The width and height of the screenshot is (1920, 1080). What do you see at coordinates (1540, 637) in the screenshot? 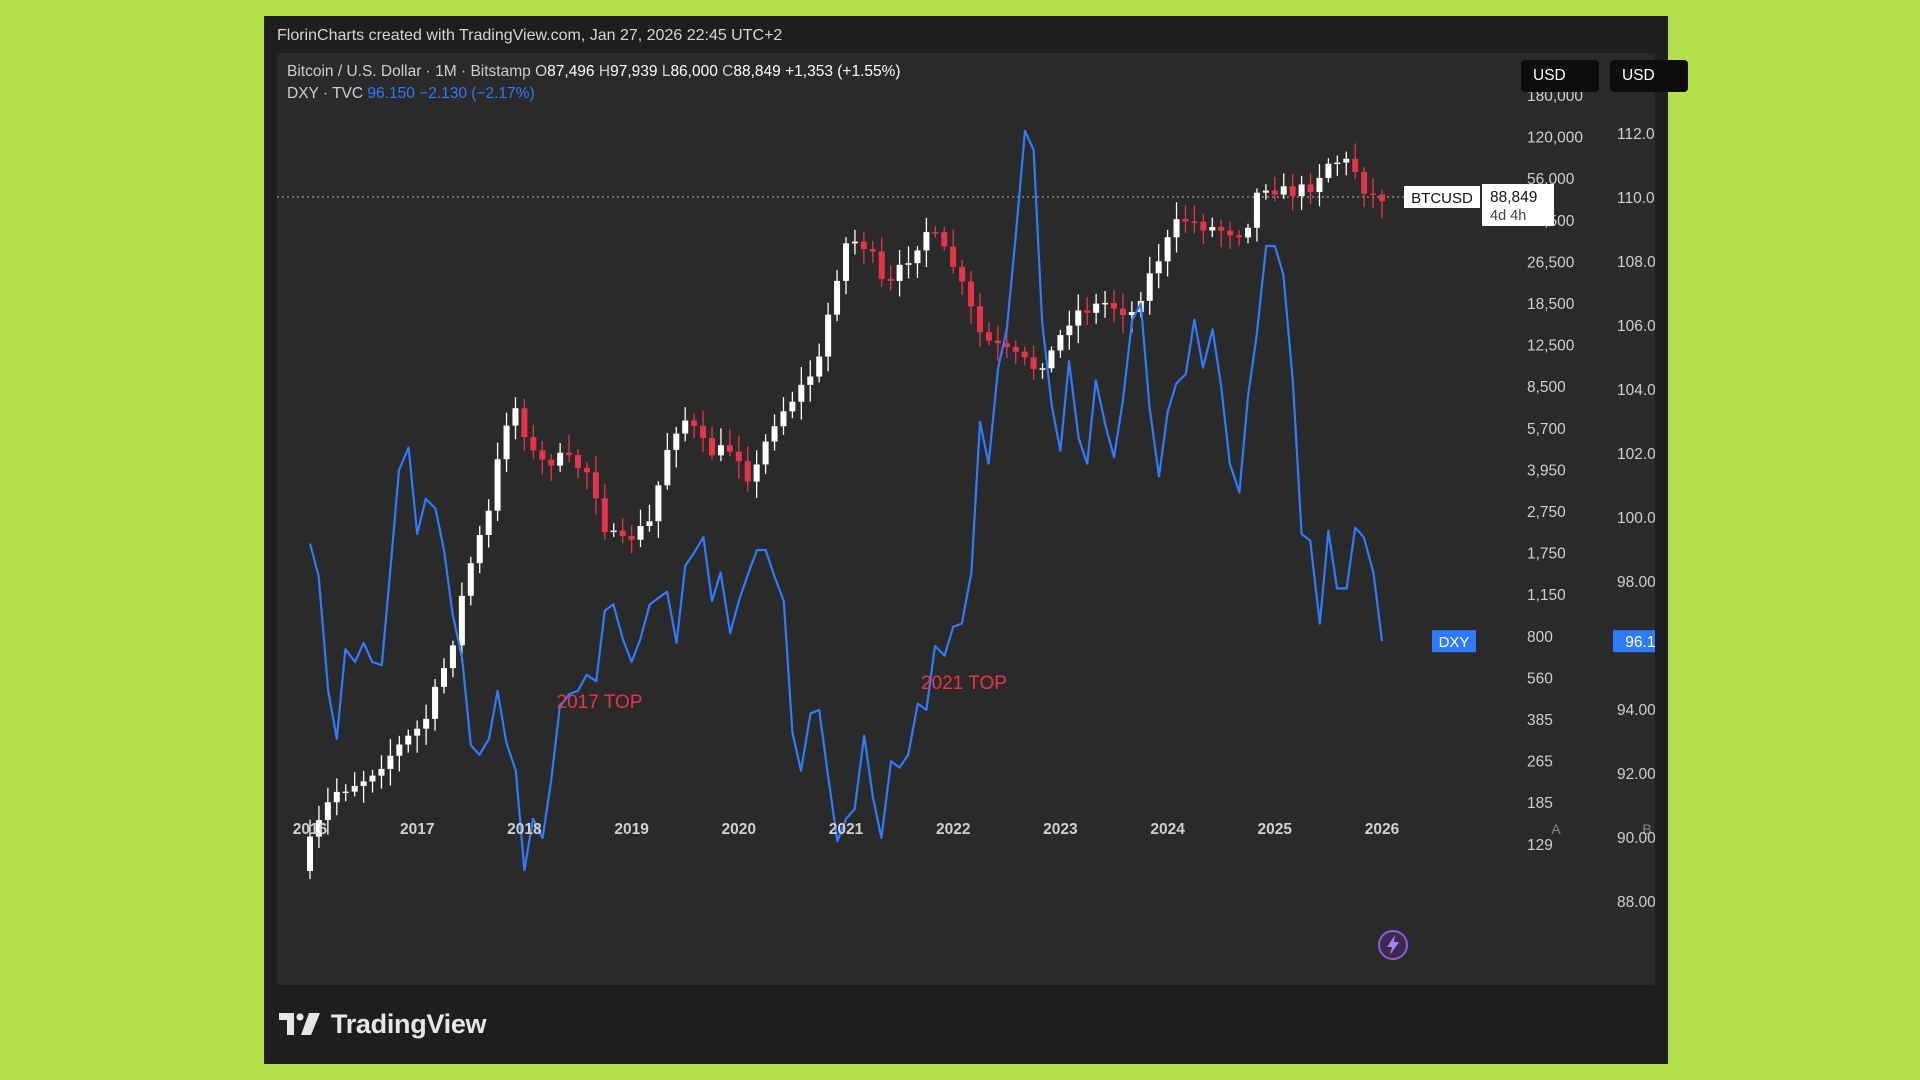
I see `scale-a-tick: 800` at bounding box center [1540, 637].